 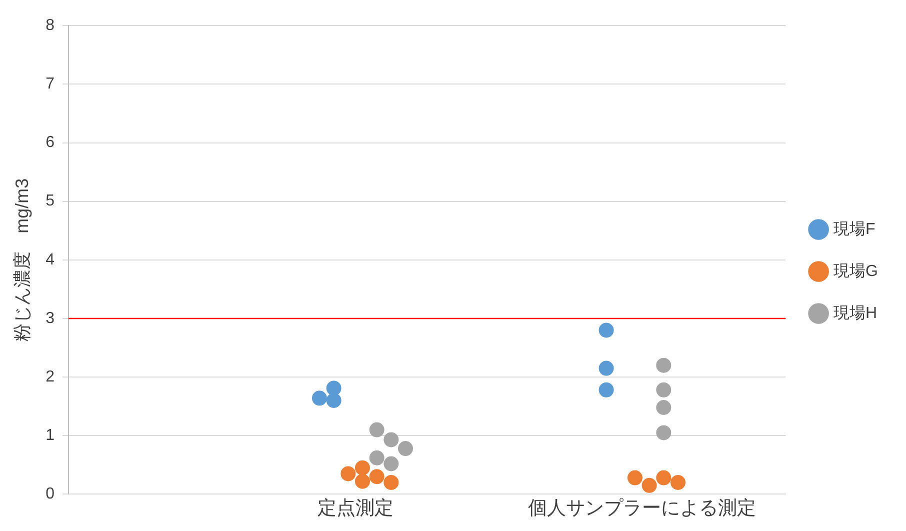 I want to click on y-tick-label: 6, so click(x=50, y=143).